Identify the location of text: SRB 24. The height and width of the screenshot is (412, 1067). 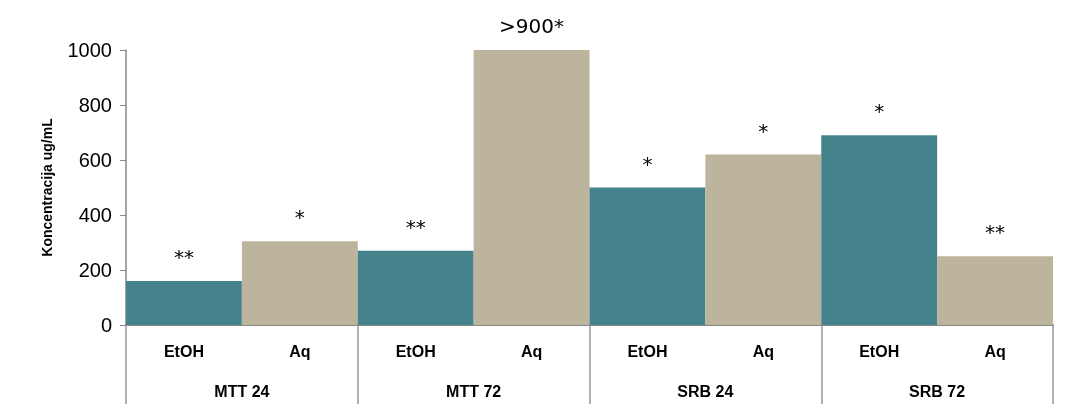
(705, 391).